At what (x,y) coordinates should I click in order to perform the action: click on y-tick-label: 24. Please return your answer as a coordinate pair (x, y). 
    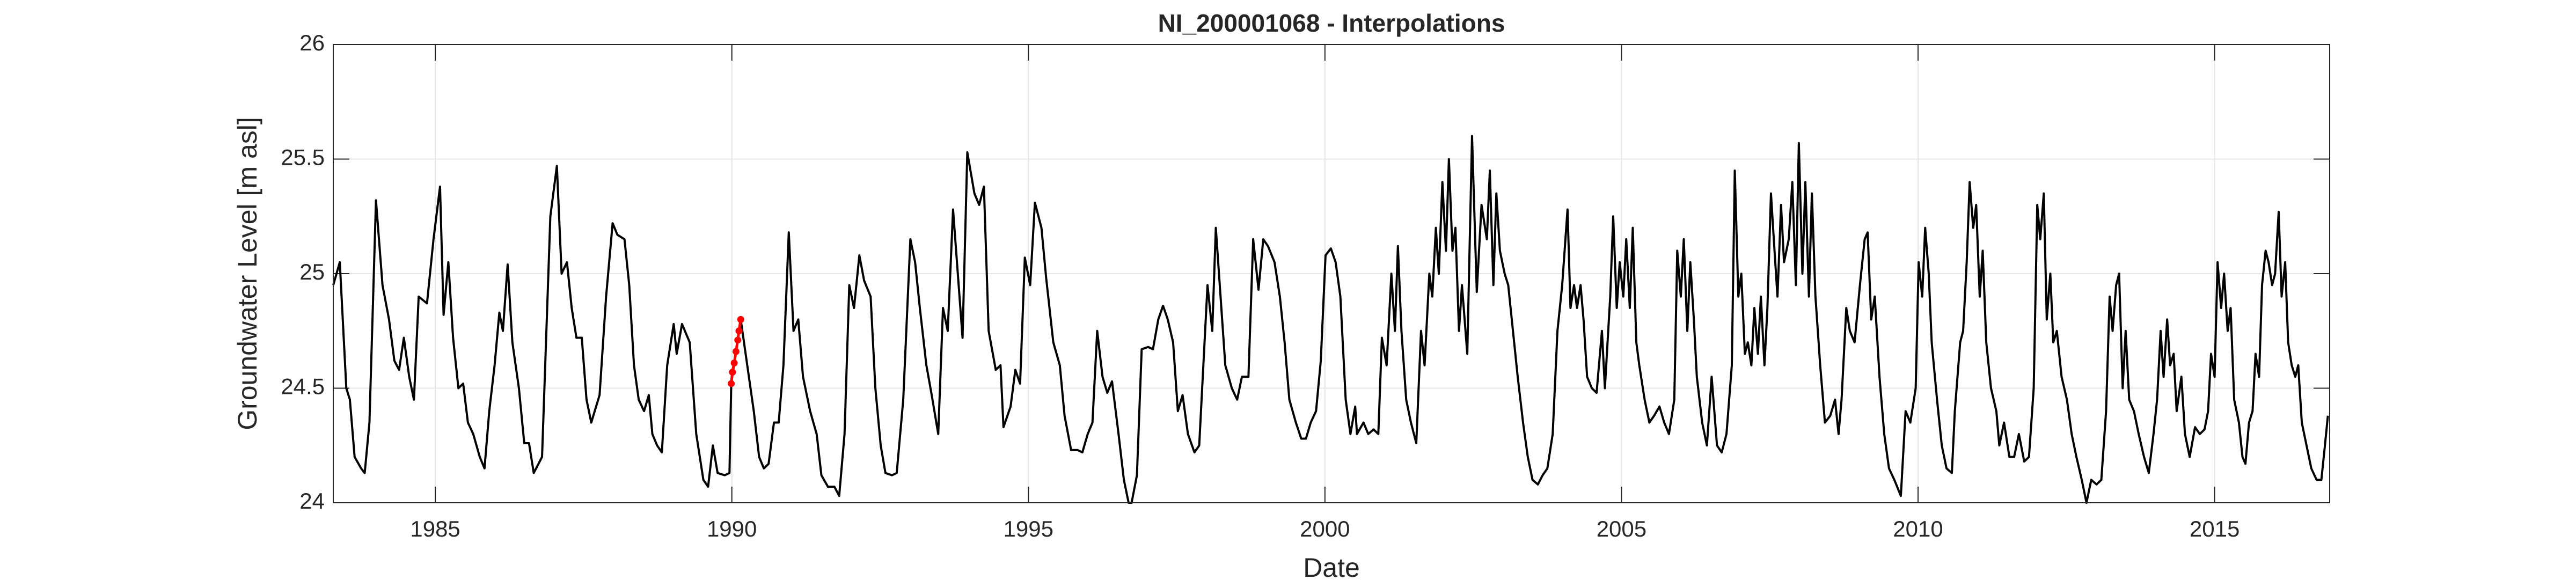
    Looking at the image, I should click on (312, 501).